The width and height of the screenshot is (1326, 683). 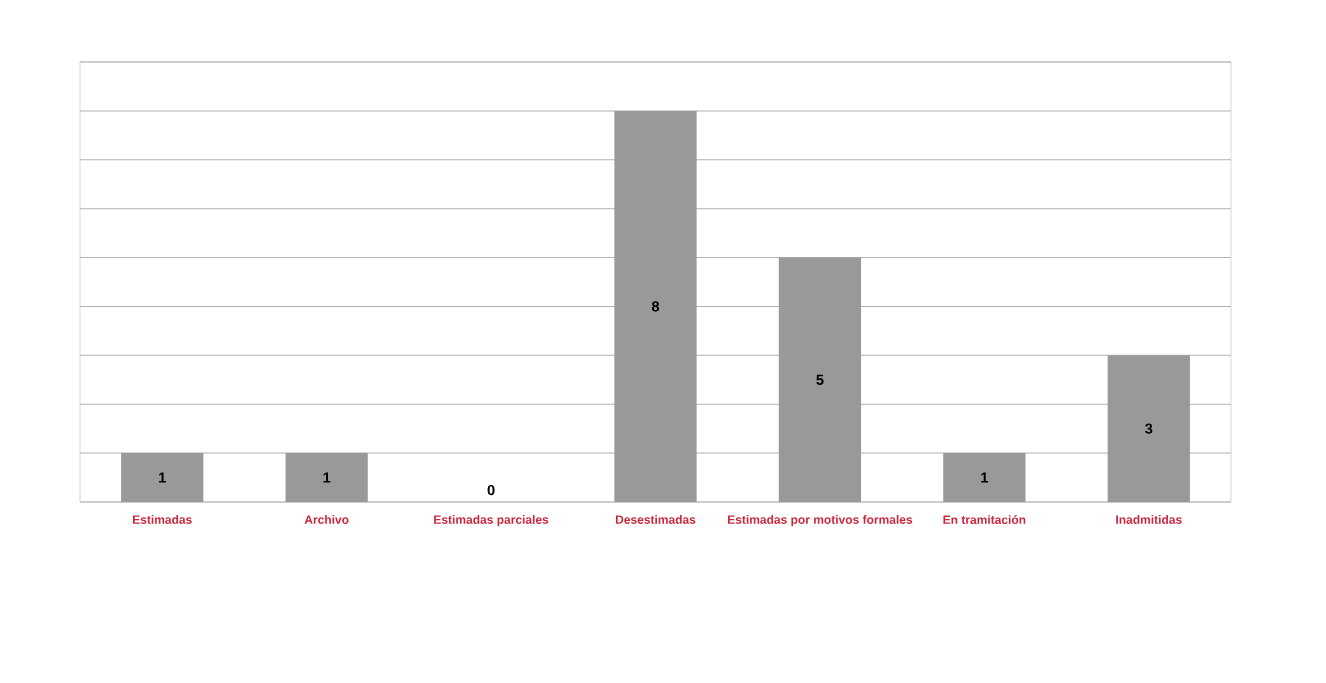 I want to click on data-label: 8, so click(x=655, y=306).